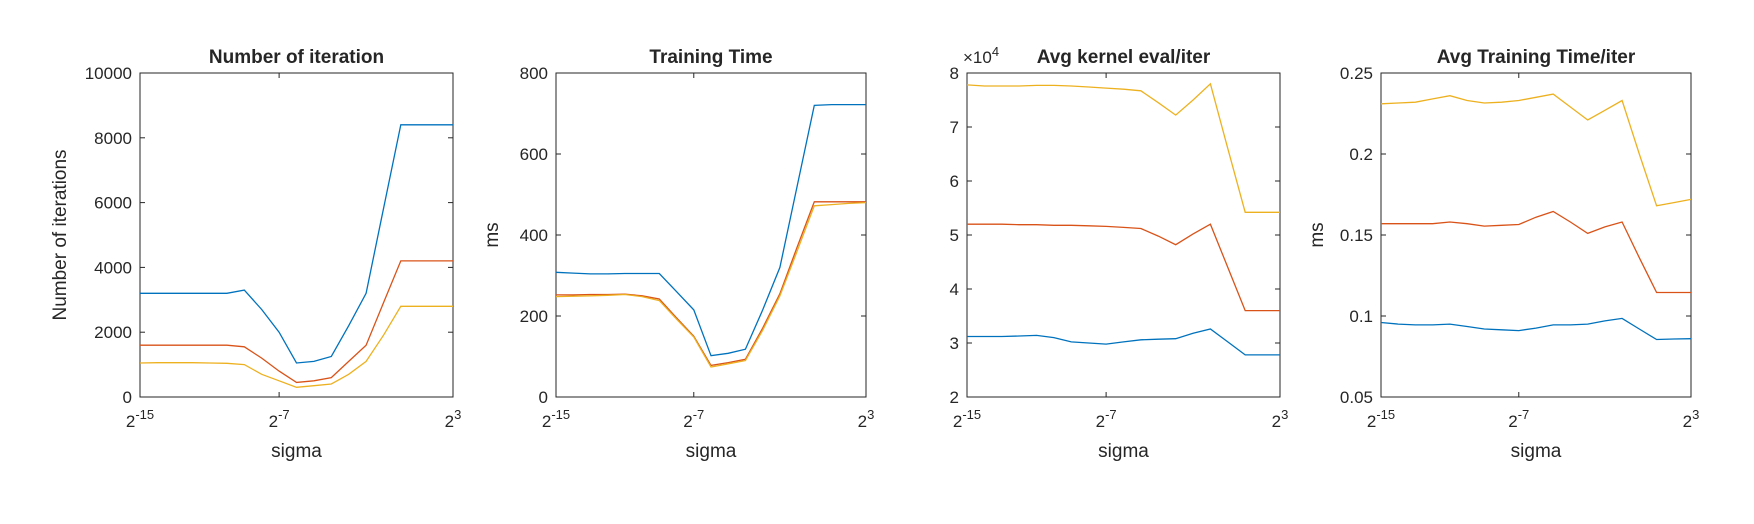 This screenshot has width=1754, height=524. What do you see at coordinates (1356, 397) in the screenshot?
I see `y-tick-label: 0.05` at bounding box center [1356, 397].